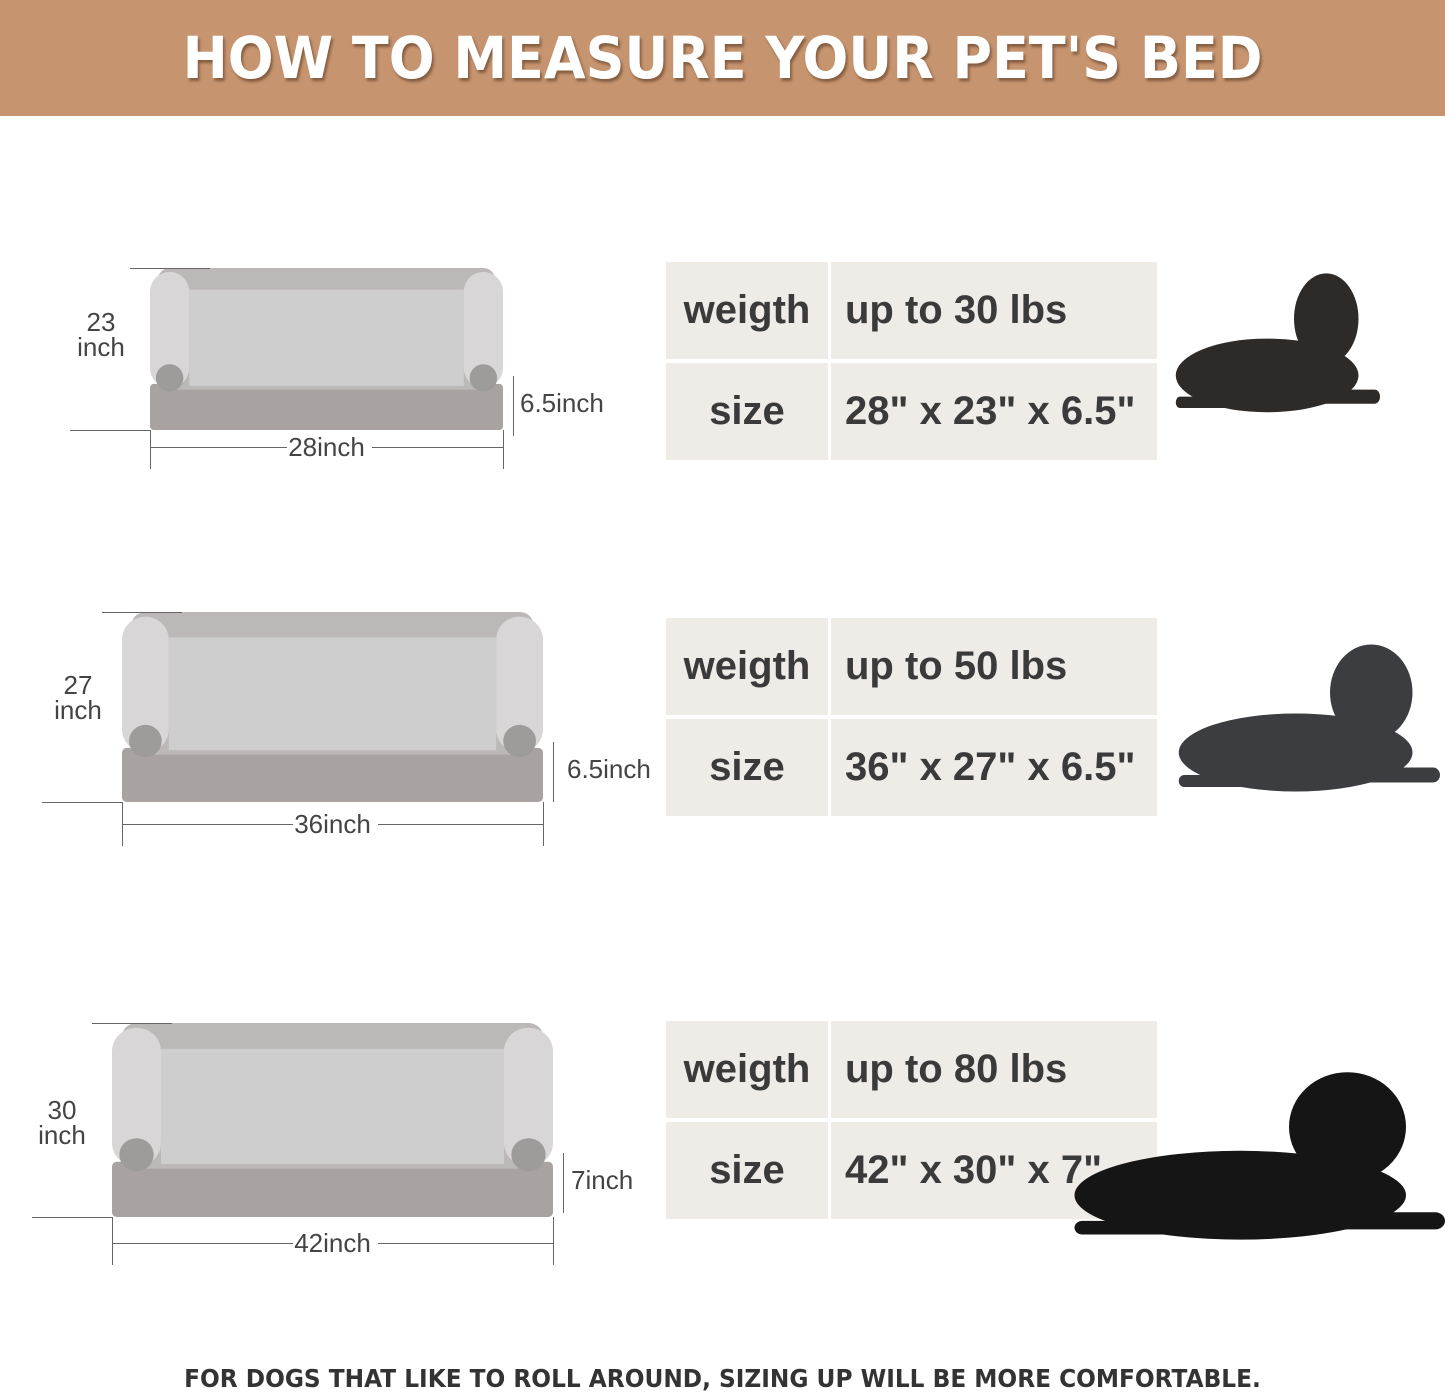 Image resolution: width=1445 pixels, height=1398 pixels. What do you see at coordinates (332, 1243) in the screenshot?
I see `width-label: 42inch` at bounding box center [332, 1243].